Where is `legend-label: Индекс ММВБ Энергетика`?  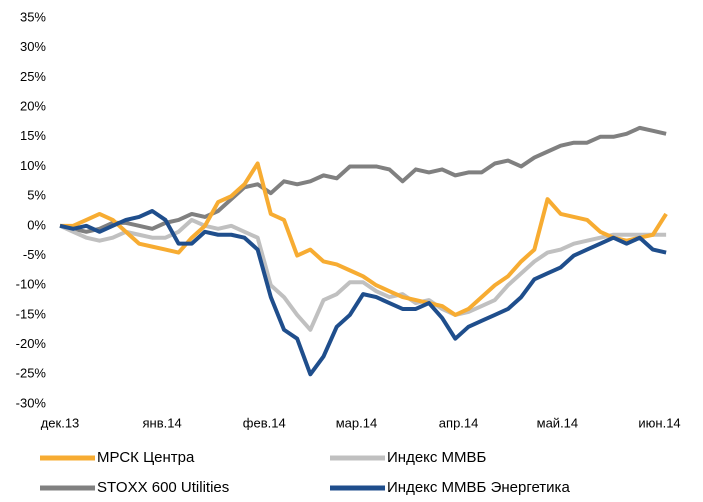 legend-label: Индекс ММВБ Энергетика is located at coordinates (478, 487).